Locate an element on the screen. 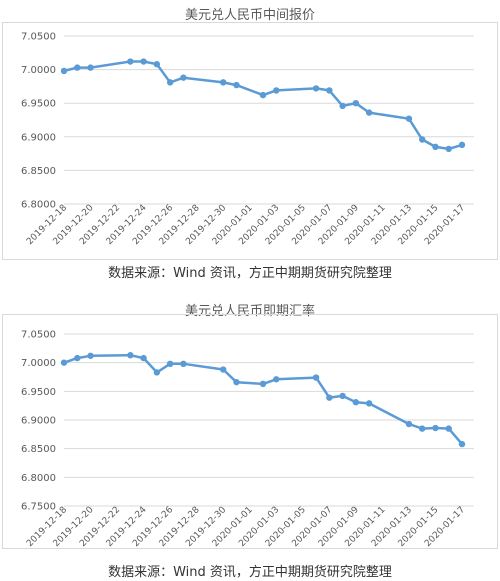 The height and width of the screenshot is (581, 500). y-tick-label: 6.7500 is located at coordinates (38, 507).